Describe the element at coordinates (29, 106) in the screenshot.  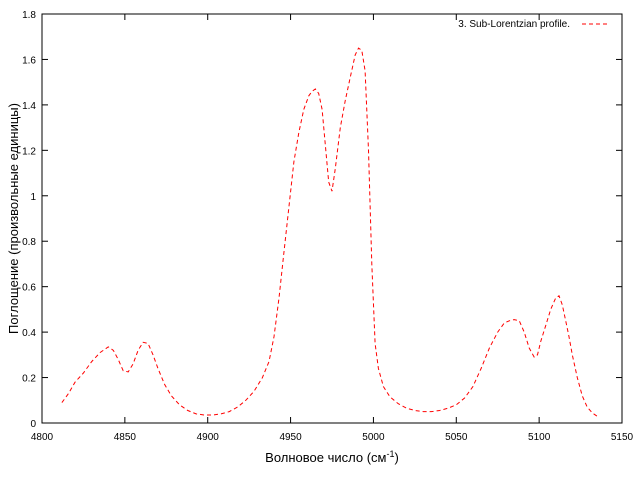
I see `y-tick-label: 1.4` at that location.